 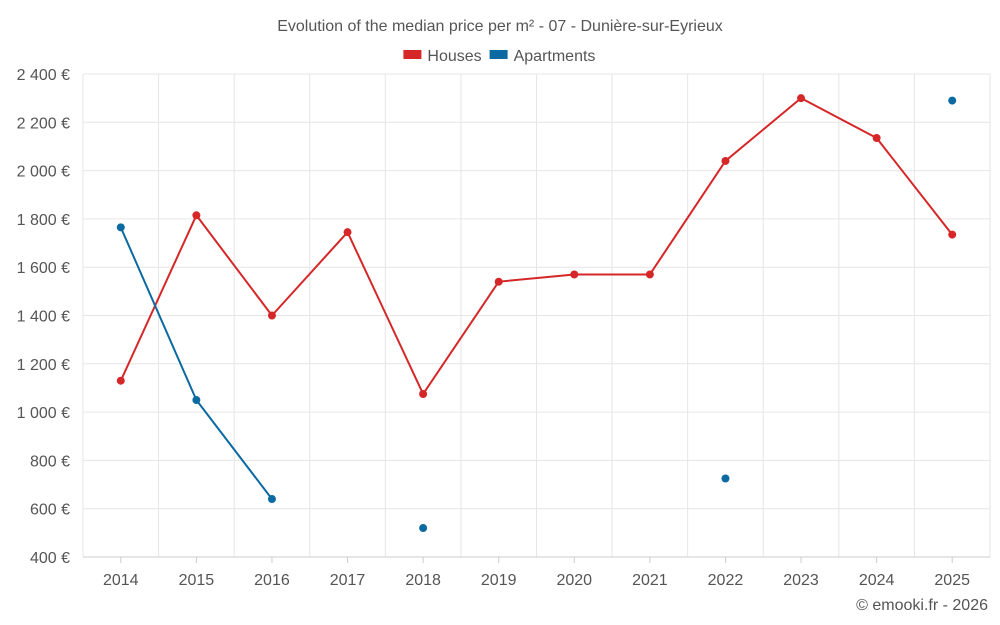 I want to click on legend: Houses Apartments, so click(x=499, y=56).